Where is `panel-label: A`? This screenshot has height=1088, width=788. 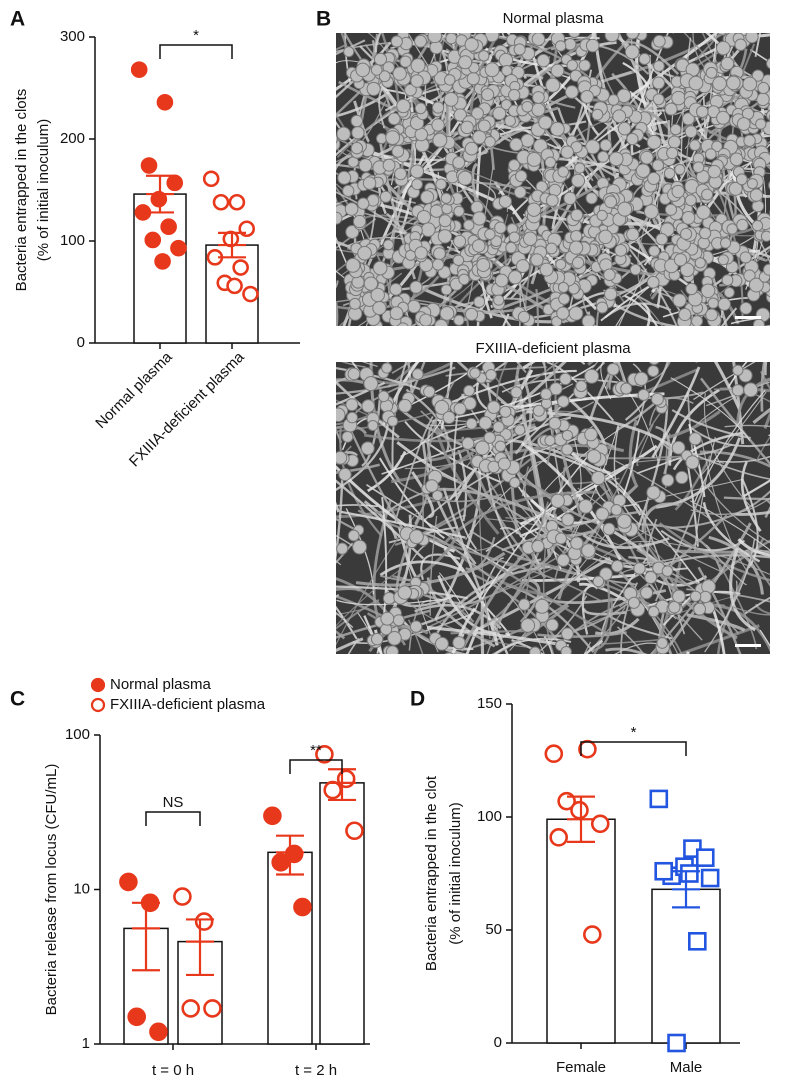
panel-label: A is located at coordinates (17, 19).